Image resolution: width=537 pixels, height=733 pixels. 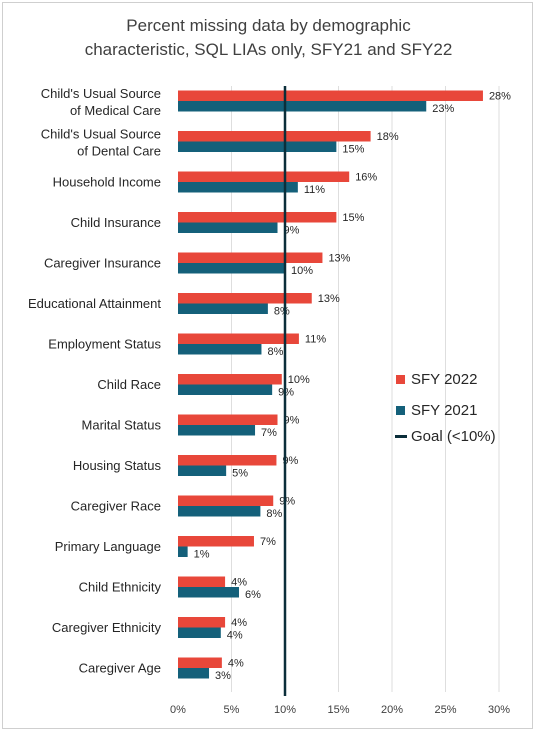 I want to click on data-label-sfy2021: 1%, so click(x=202, y=555).